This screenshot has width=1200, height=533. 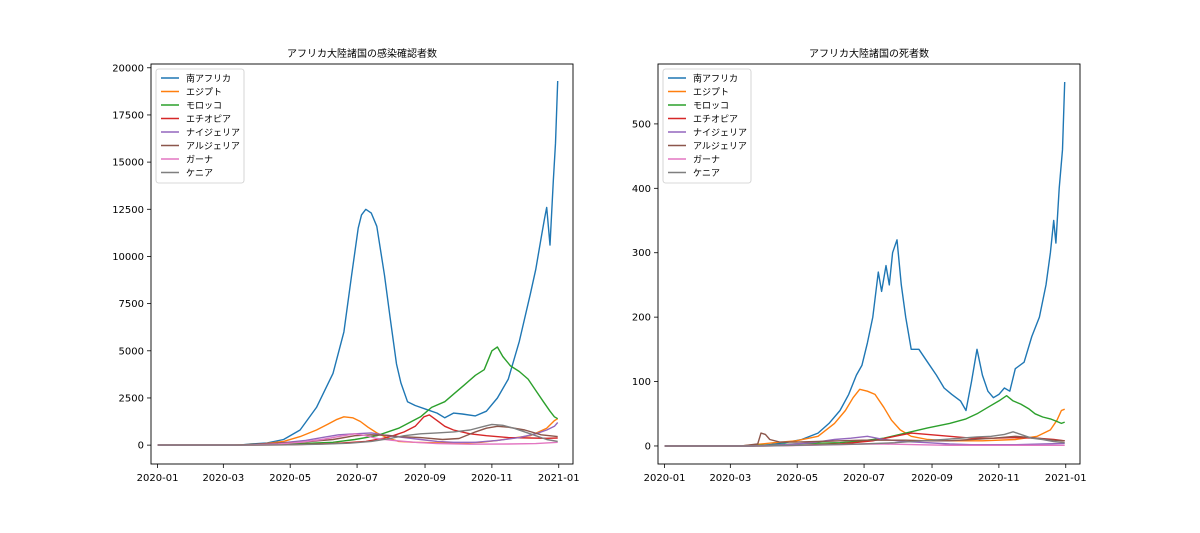 I want to click on y-tick-label: 7500, so click(x=131, y=304).